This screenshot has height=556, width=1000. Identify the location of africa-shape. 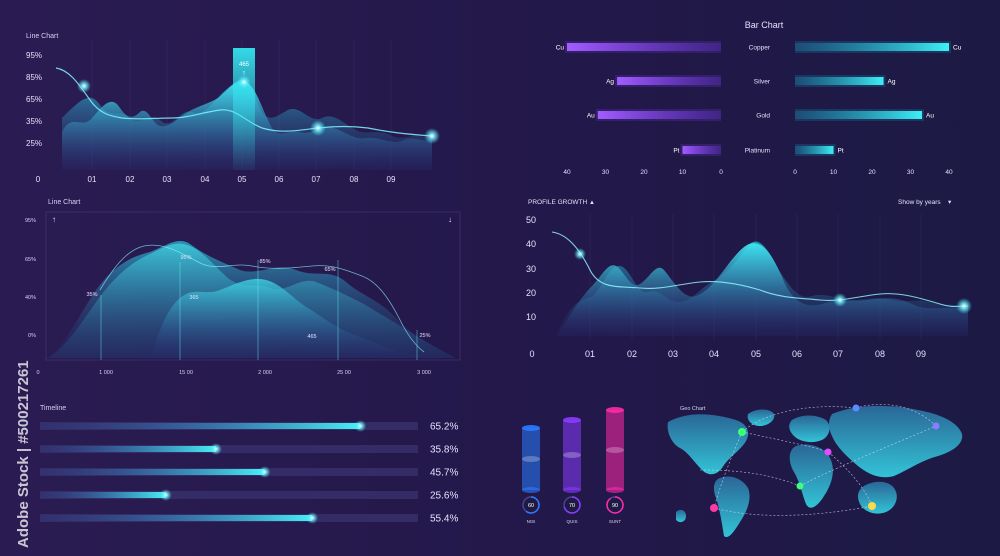
(811, 476).